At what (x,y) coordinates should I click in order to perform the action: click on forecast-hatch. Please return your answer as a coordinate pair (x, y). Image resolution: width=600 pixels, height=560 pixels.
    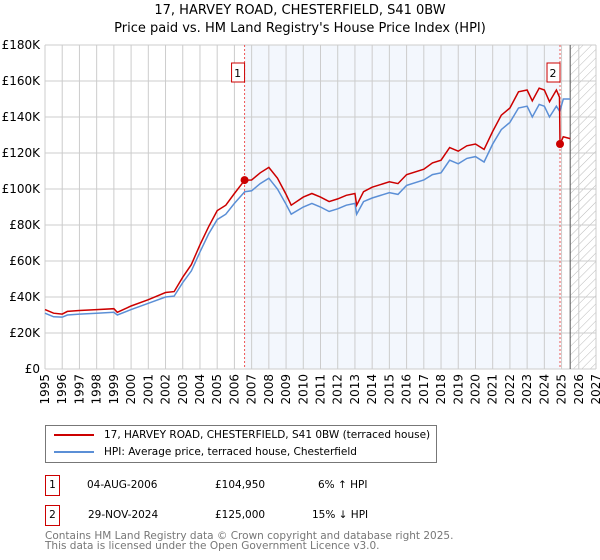
    Looking at the image, I should click on (583, 207).